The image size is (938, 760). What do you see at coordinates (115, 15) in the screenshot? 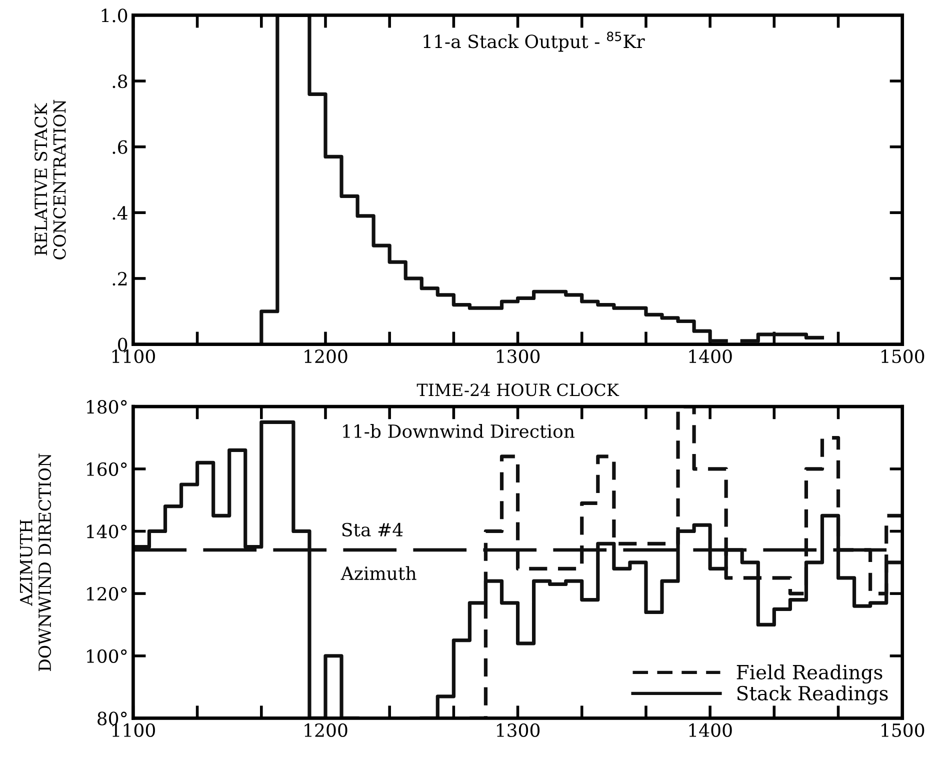
I see `y-tick-label: 1.0` at bounding box center [115, 15].